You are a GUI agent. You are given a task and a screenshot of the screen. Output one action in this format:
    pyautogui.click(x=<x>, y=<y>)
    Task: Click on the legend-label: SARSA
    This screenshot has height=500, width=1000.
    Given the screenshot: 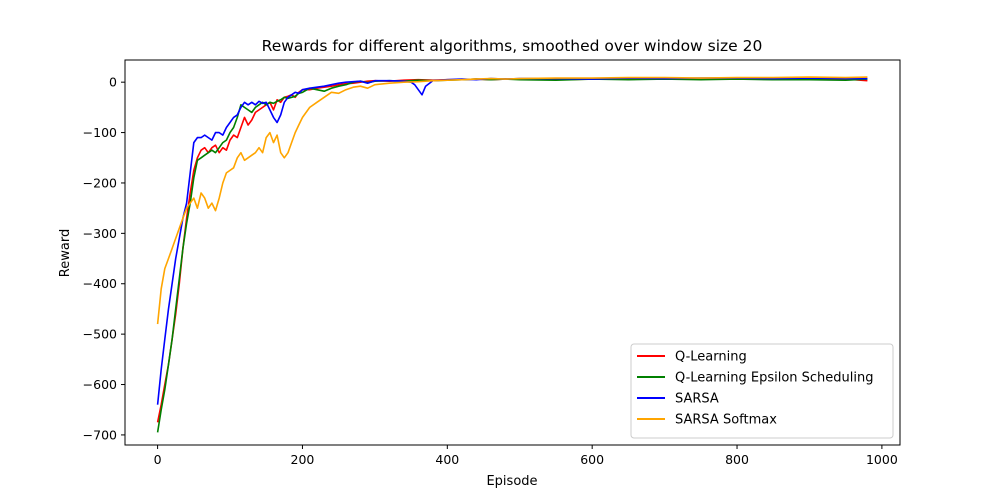 What is the action you would take?
    pyautogui.click(x=697, y=399)
    